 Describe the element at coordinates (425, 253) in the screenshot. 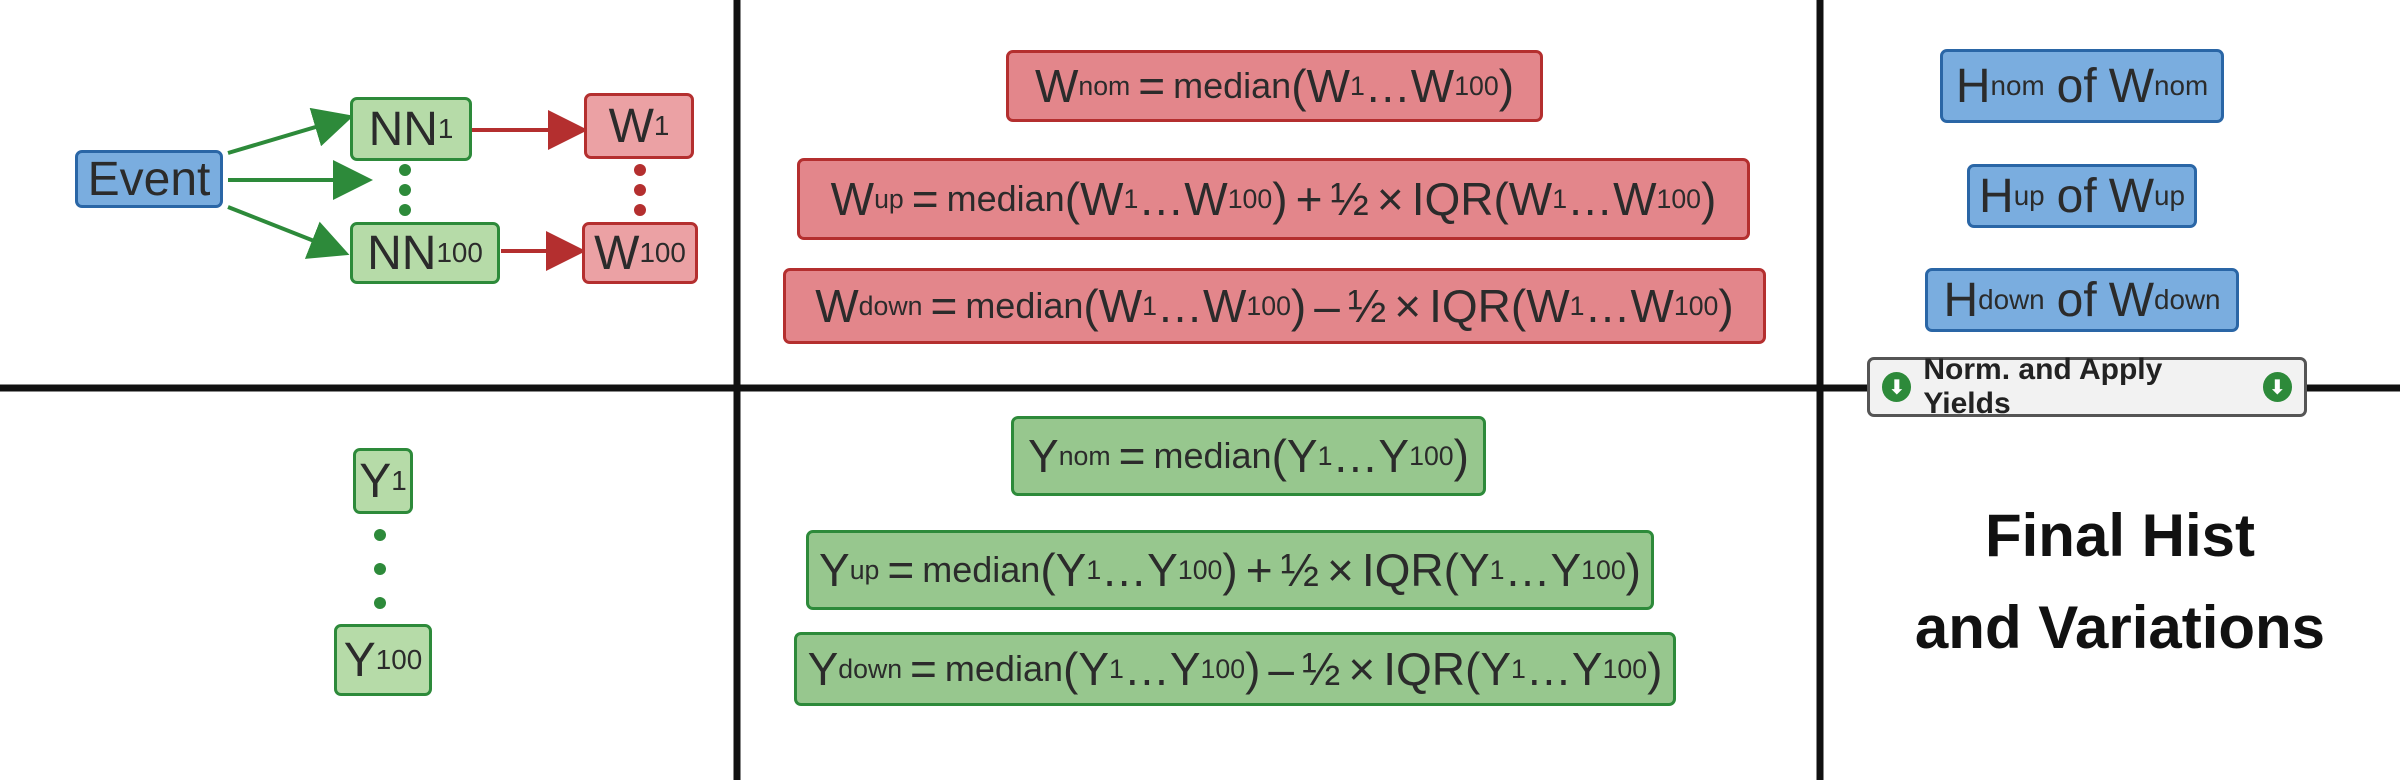

I see `nn100-node: NN 100` at that location.